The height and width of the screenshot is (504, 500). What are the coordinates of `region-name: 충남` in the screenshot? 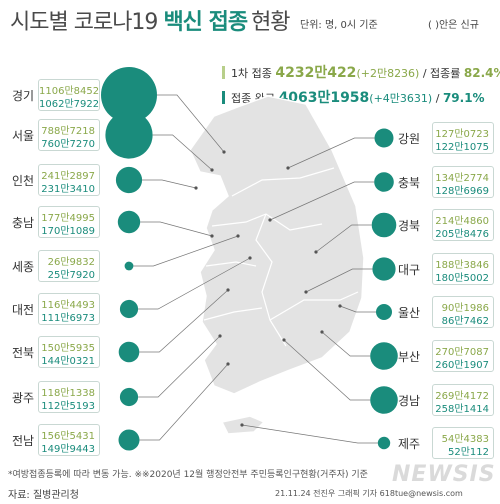 It's located at (23, 223).